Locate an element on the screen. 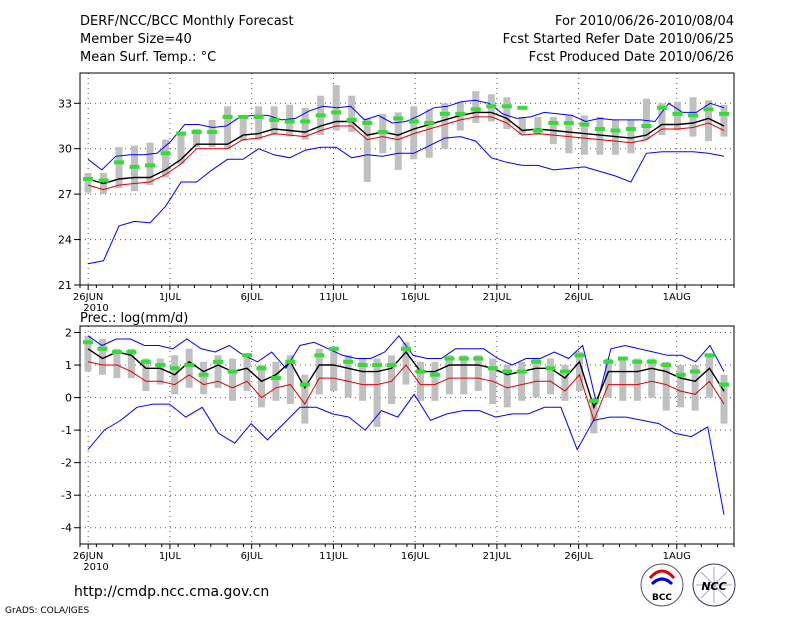 Image resolution: width=800 pixels, height=618 pixels. precip-xtick-label: 6JUL is located at coordinates (252, 556).